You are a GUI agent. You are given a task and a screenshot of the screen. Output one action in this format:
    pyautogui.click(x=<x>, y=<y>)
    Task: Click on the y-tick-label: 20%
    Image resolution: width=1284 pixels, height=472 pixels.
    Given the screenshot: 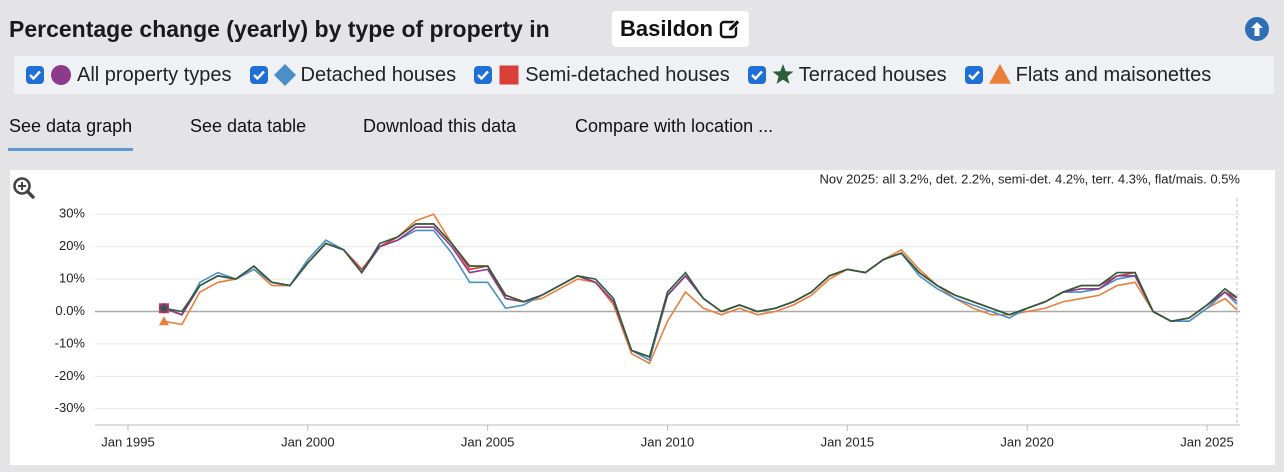 What is the action you would take?
    pyautogui.click(x=72, y=245)
    